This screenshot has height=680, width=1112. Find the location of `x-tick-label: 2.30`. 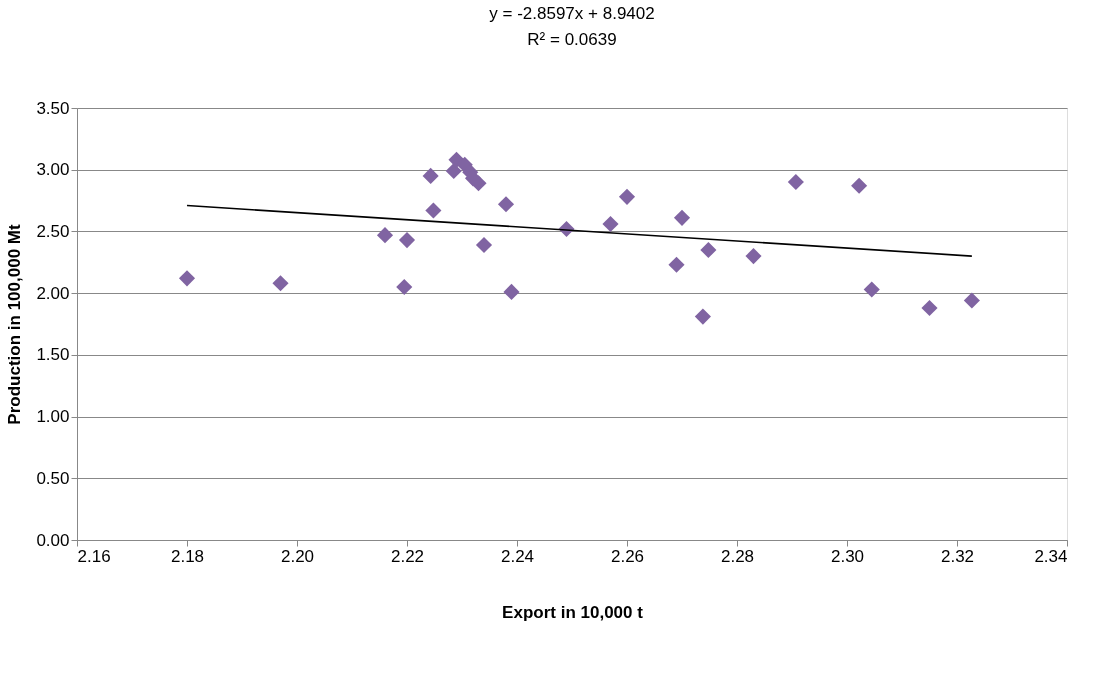

x-tick-label: 2.30 is located at coordinates (847, 556).